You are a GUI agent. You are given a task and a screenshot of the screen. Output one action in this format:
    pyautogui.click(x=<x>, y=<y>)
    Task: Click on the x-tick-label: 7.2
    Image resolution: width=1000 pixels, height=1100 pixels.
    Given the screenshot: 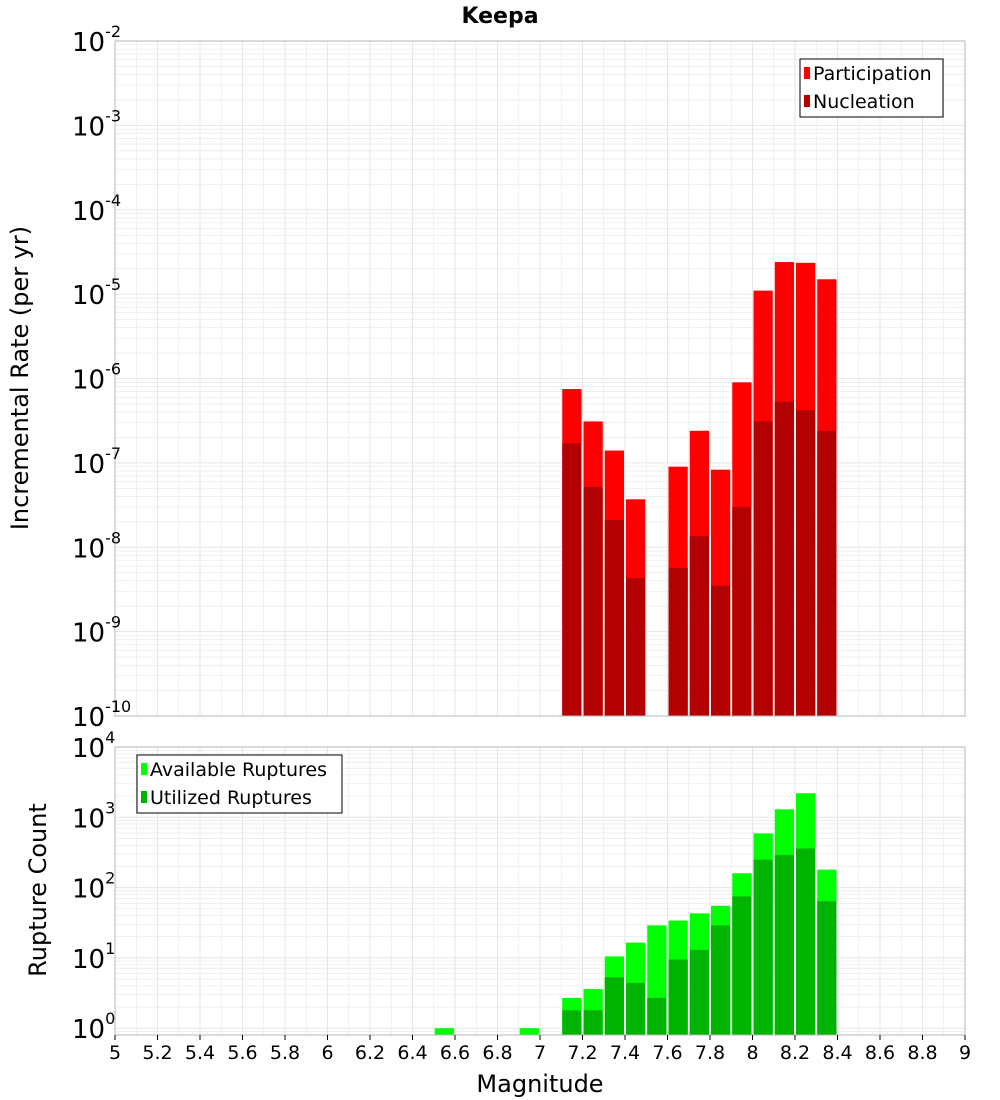 What is the action you would take?
    pyautogui.click(x=582, y=1053)
    